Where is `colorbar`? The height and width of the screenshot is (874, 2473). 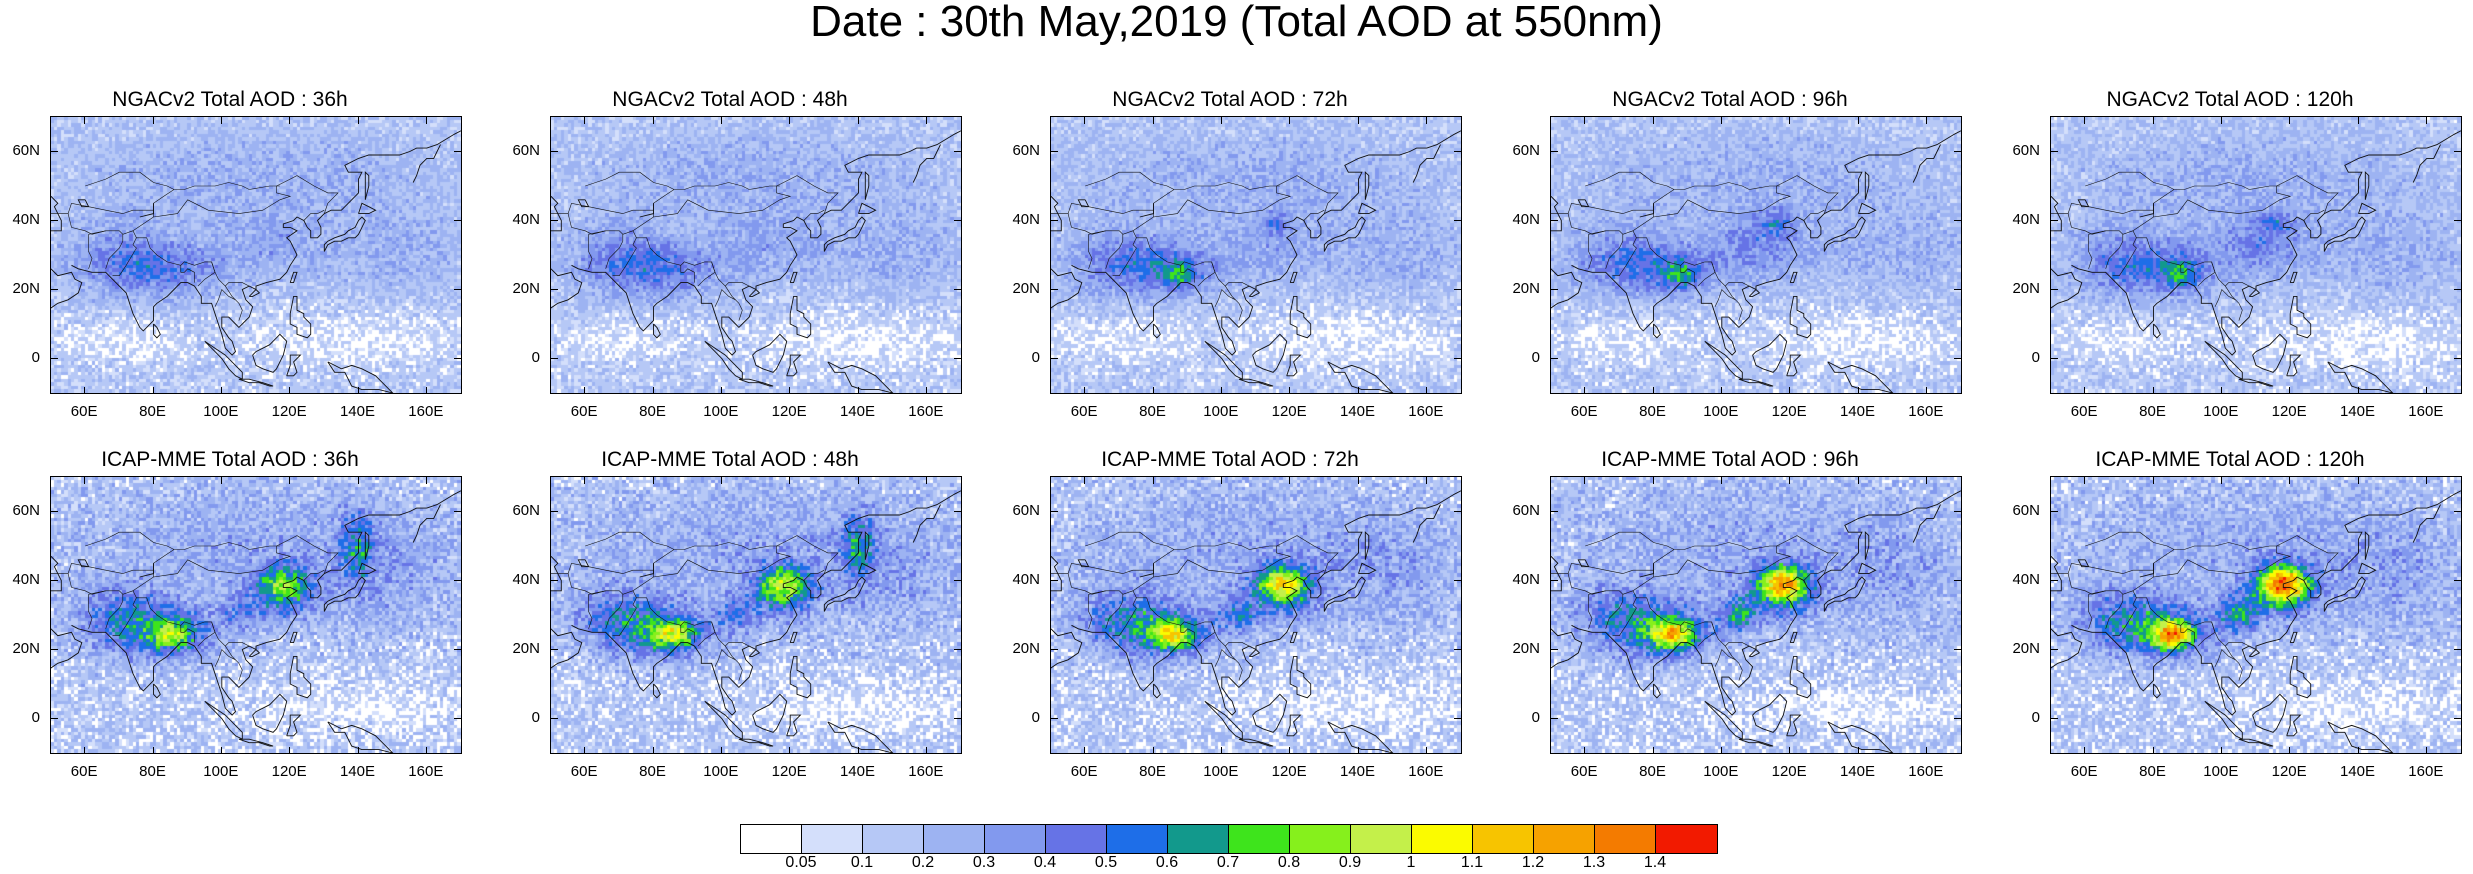
colorbar is located at coordinates (1229, 839).